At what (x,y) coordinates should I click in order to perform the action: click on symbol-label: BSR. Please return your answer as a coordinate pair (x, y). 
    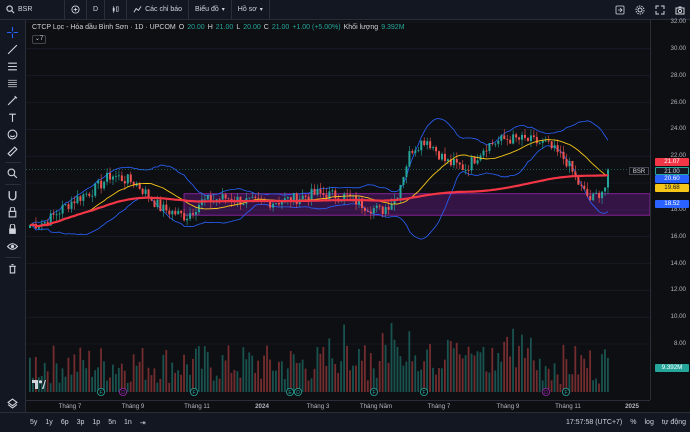
    Looking at the image, I should click on (25, 9).